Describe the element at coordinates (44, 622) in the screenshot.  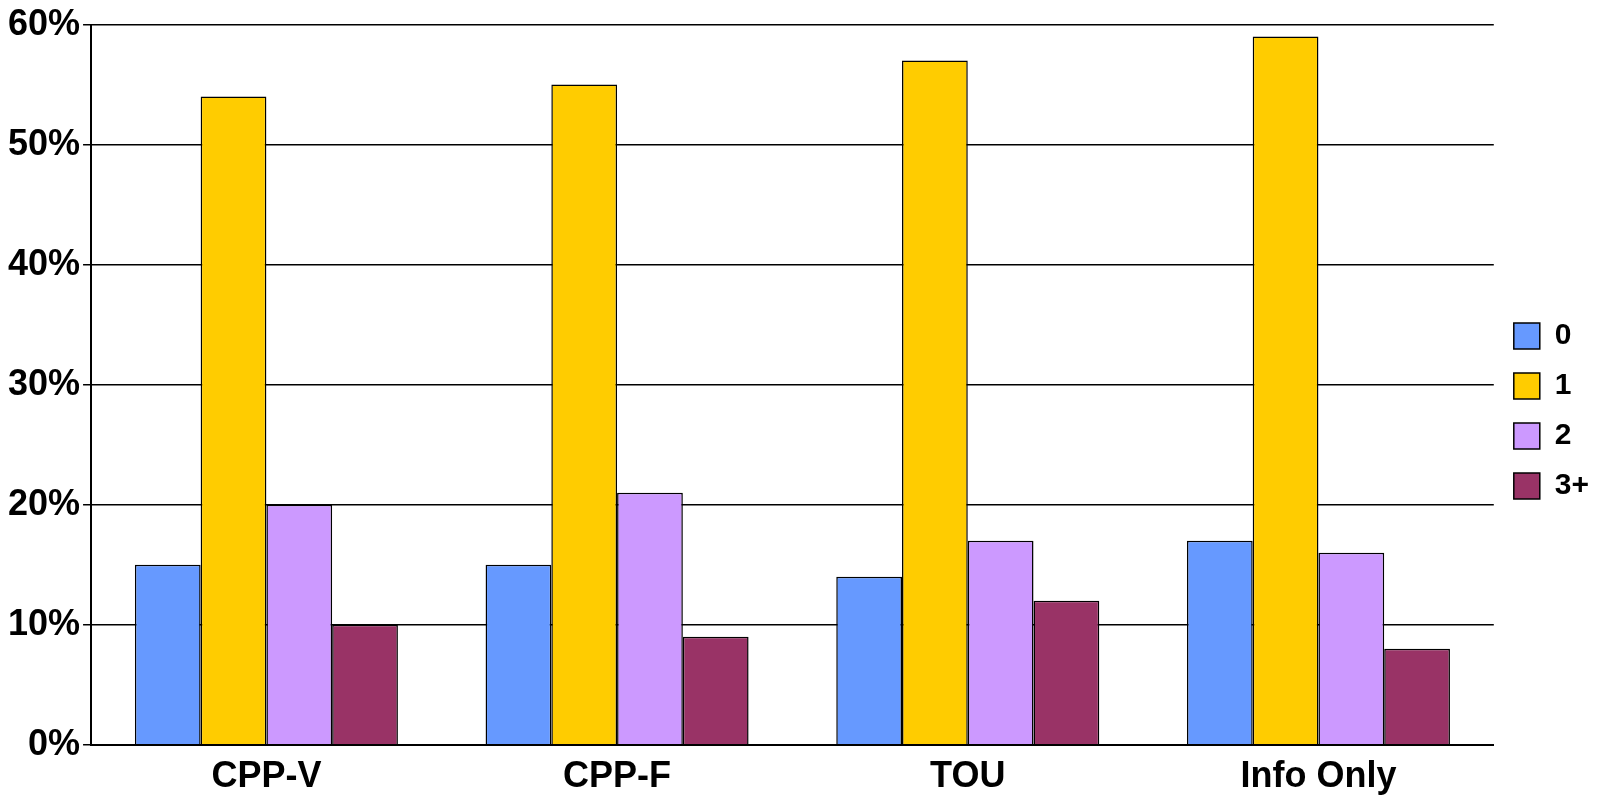
I see `y-tick-label: 10%` at that location.